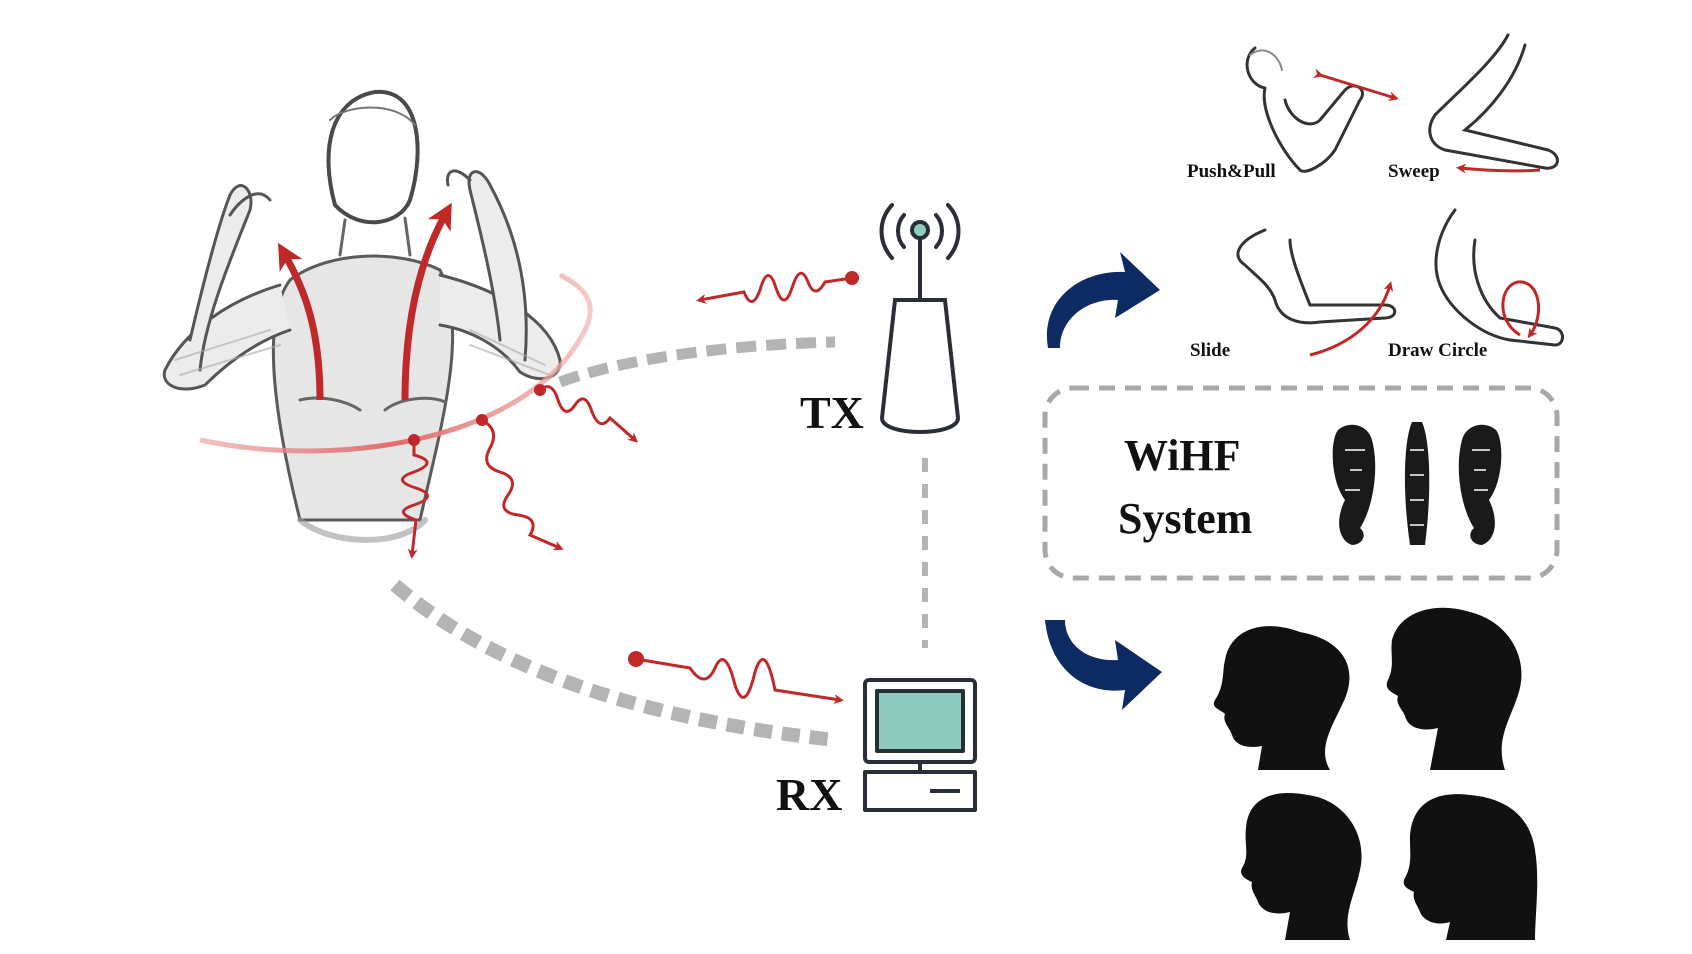  Describe the element at coordinates (1210, 350) in the screenshot. I see `gesture-label-slide: Slide` at that location.